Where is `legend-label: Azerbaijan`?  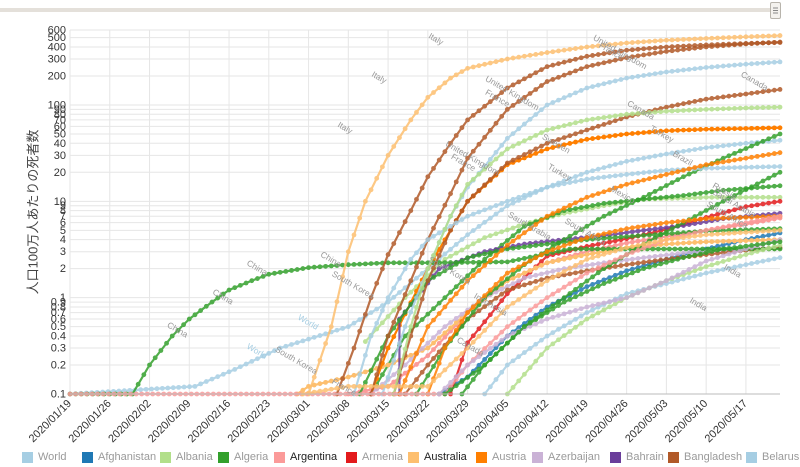 legend-label: Azerbaijan is located at coordinates (574, 457).